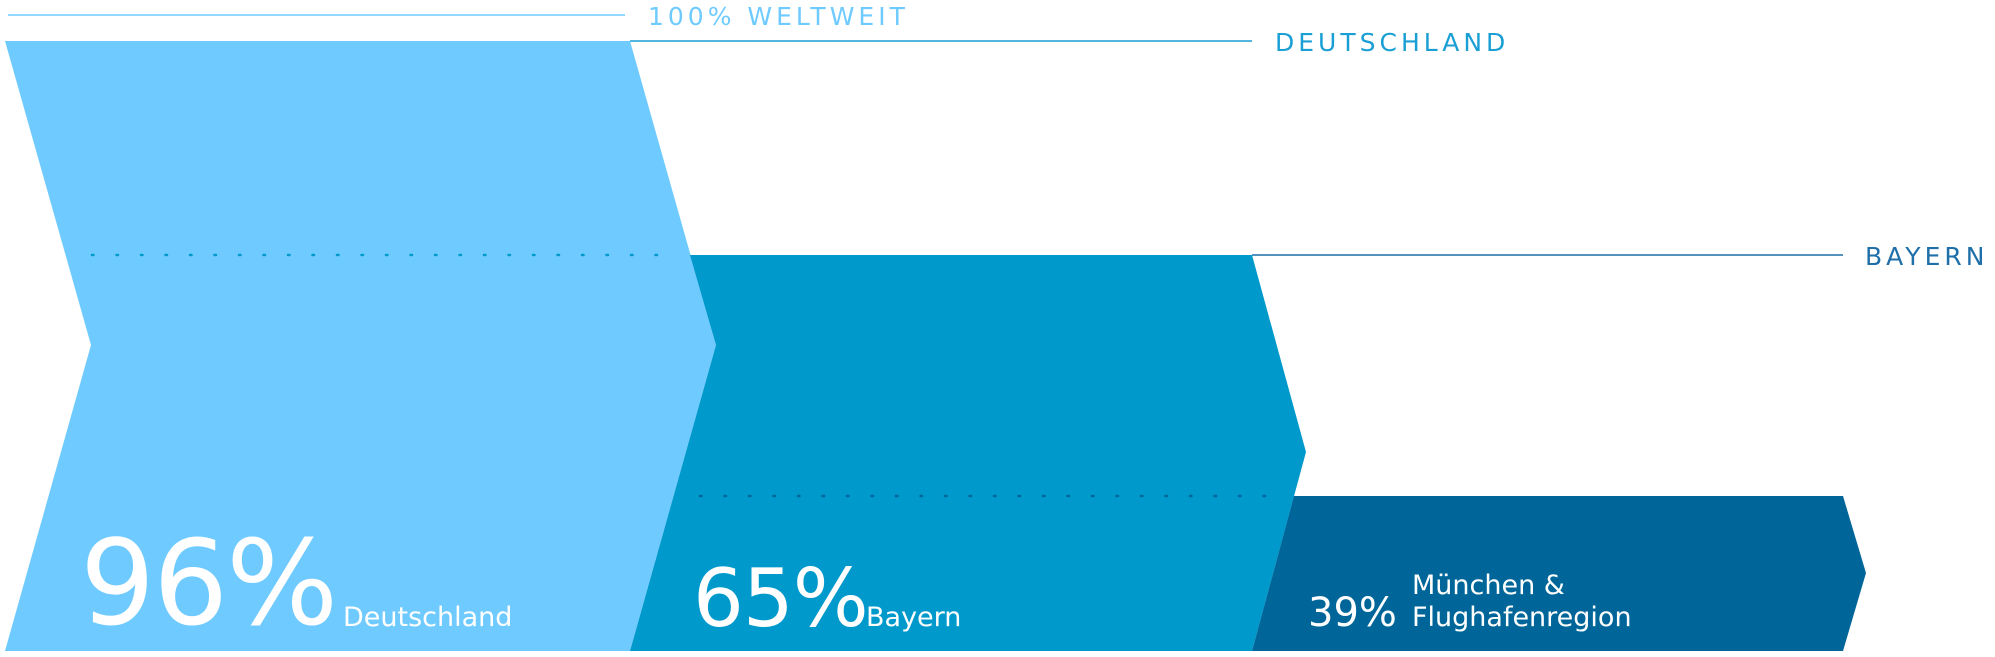 The height and width of the screenshot is (657, 1995). I want to click on band-muenchen, so click(1559, 573).